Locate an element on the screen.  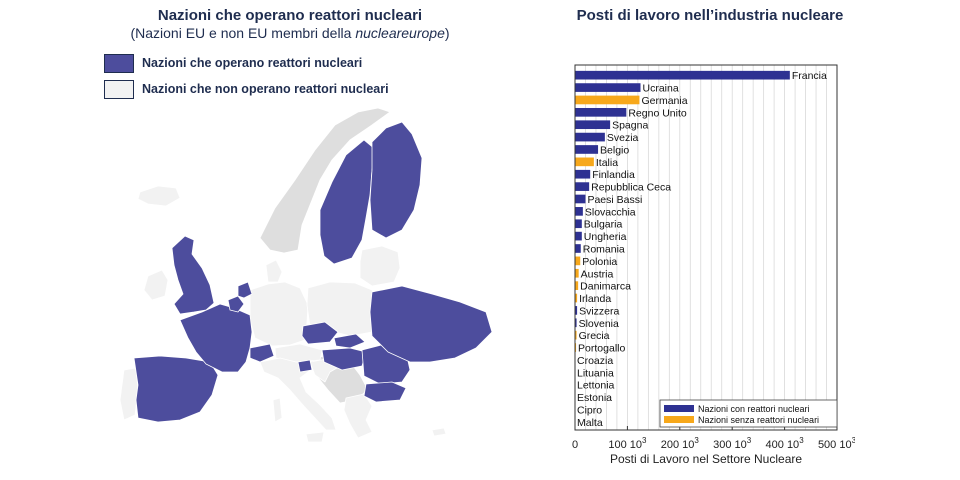
map-country-sweden is located at coordinates (348, 202).